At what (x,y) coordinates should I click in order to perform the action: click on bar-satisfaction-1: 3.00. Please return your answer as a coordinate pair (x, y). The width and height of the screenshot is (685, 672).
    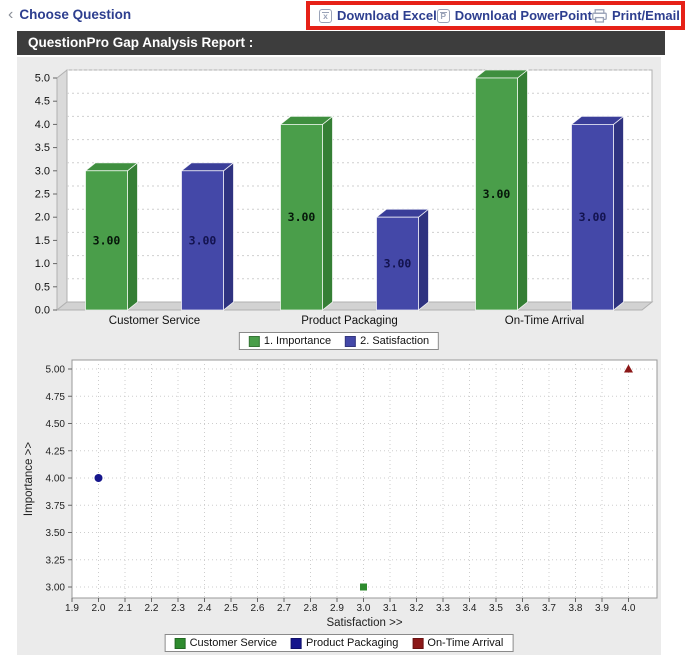
    Looking at the image, I should click on (402, 259).